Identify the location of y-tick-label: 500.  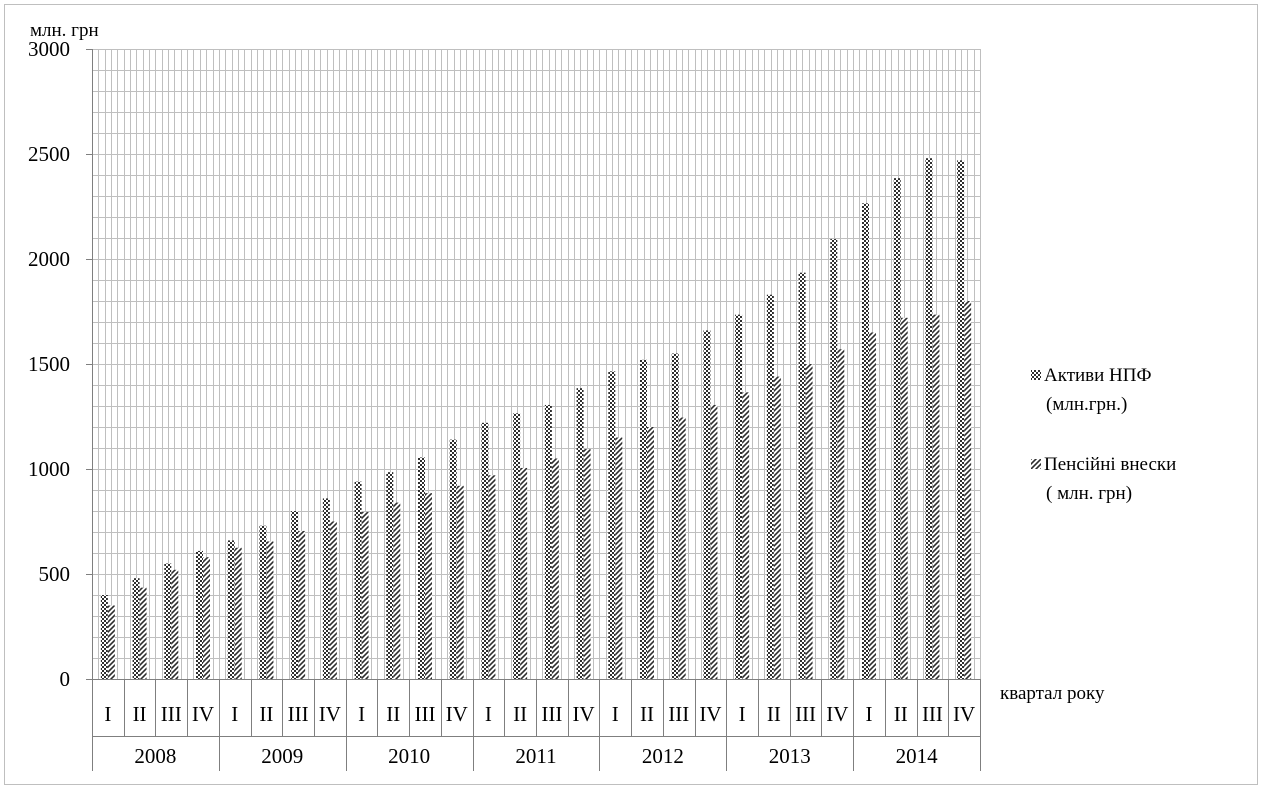
(55, 574).